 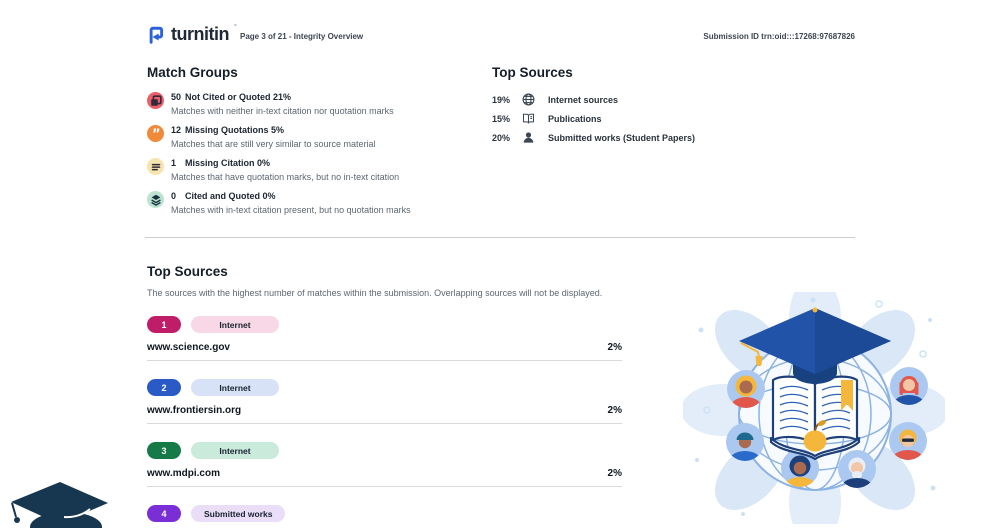 I want to click on brand-wordmark: turnitin, so click(x=200, y=34).